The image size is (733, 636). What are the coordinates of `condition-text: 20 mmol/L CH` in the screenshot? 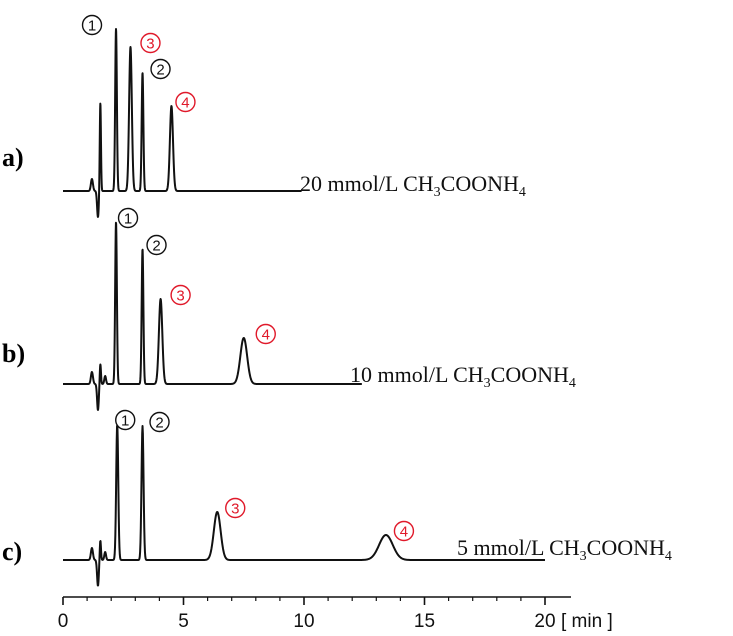 It's located at (367, 183).